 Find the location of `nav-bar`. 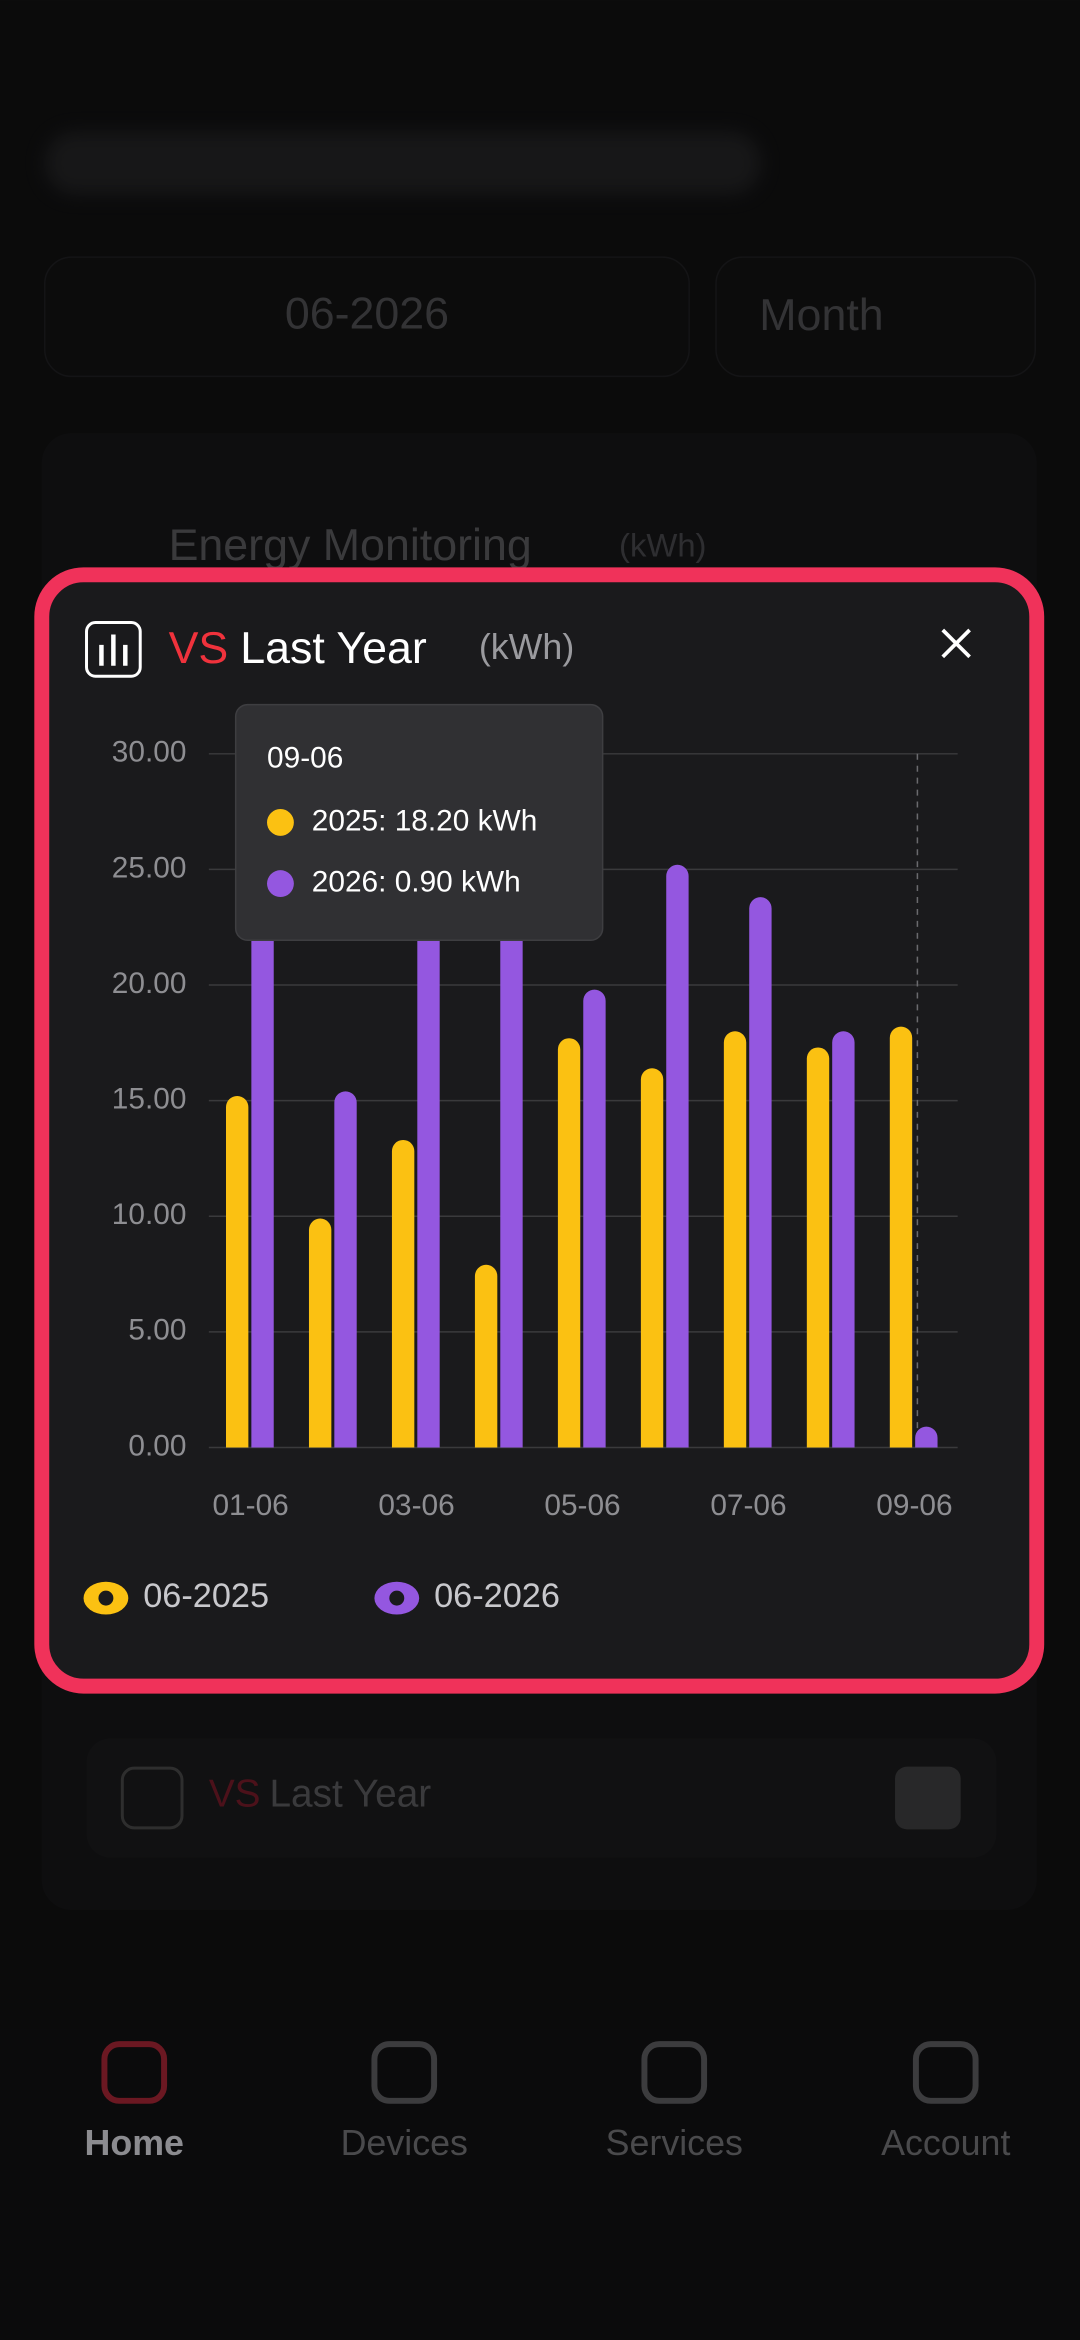

nav-bar is located at coordinates (540, 2184).